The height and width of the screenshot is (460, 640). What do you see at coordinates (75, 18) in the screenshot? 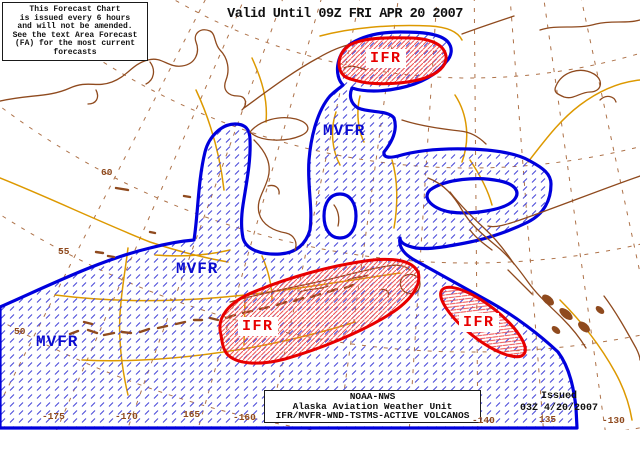
I see `forecast-note-line: is issued every 6 hours` at bounding box center [75, 18].